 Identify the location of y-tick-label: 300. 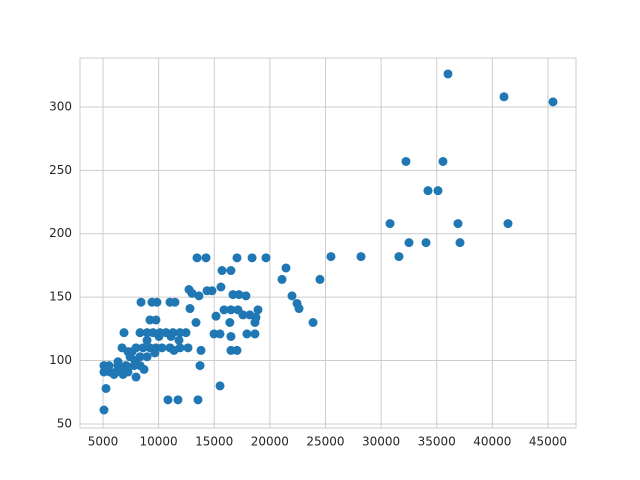
(60, 106).